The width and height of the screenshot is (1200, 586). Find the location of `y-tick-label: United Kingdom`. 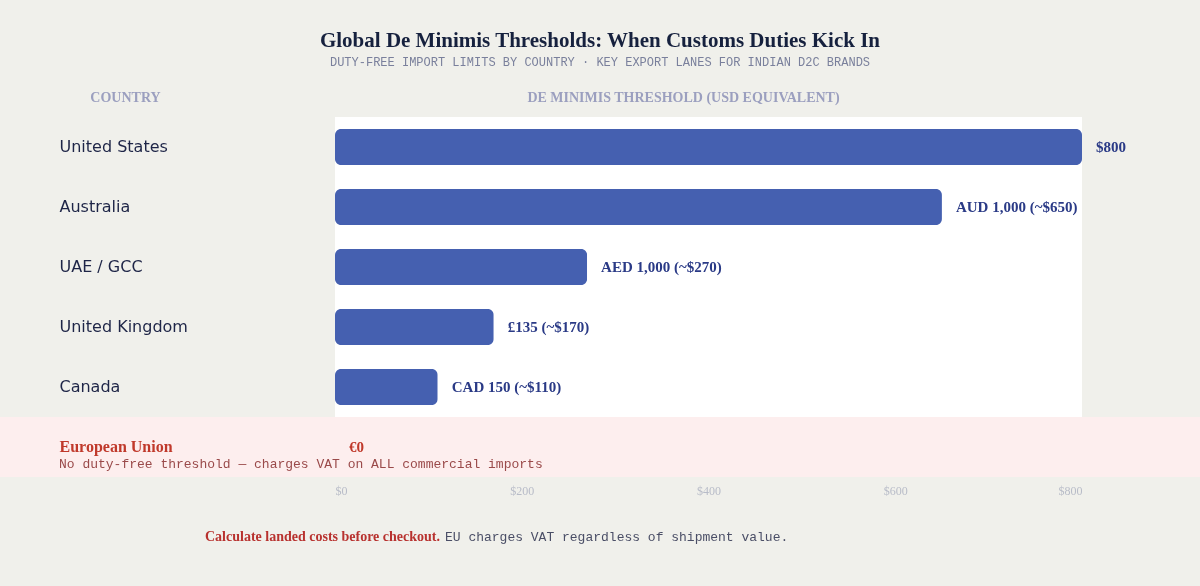

y-tick-label: United Kingdom is located at coordinates (123, 326).